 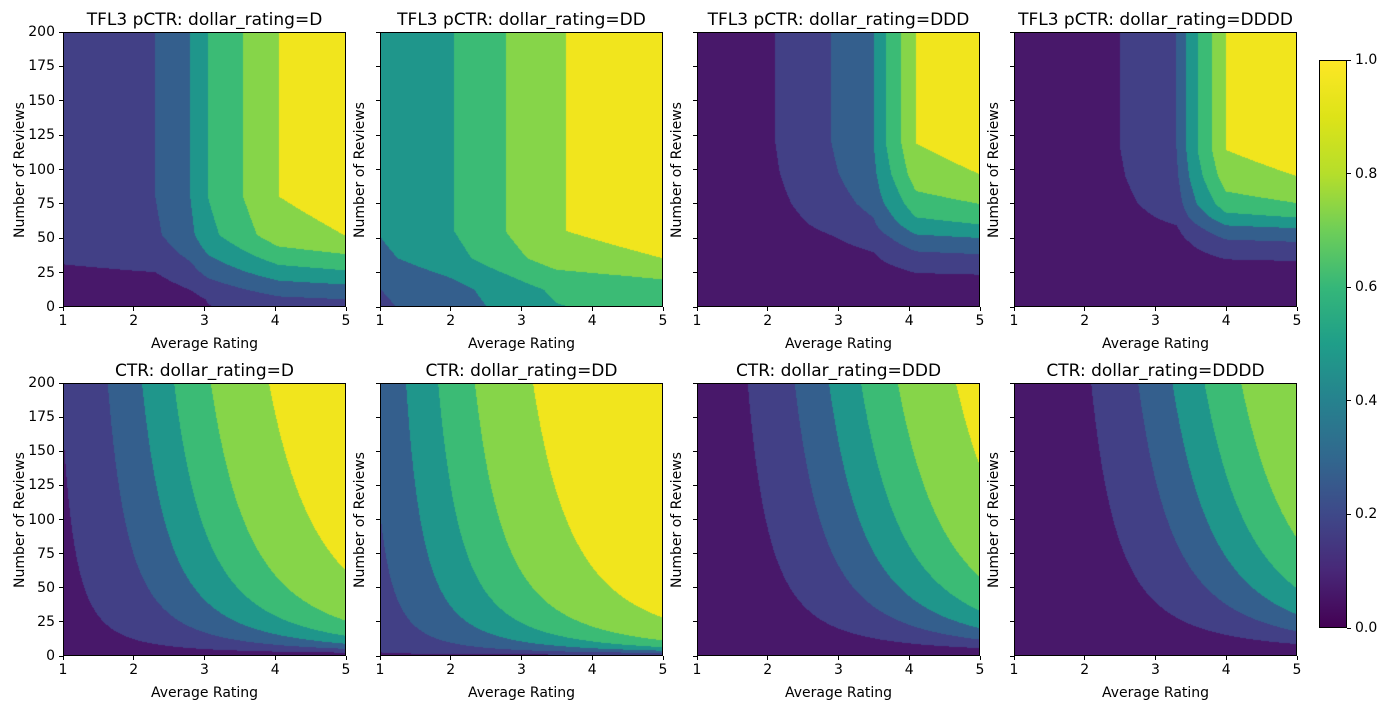 I want to click on contour-plot-canvas, so click(x=204, y=519).